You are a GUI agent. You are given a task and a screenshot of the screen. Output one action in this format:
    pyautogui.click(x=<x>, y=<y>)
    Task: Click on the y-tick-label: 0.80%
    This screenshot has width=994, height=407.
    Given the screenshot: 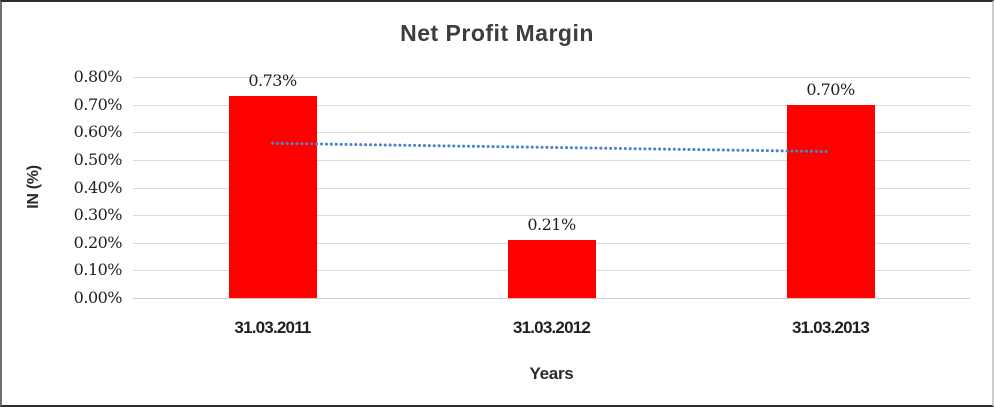 What is the action you would take?
    pyautogui.click(x=98, y=76)
    